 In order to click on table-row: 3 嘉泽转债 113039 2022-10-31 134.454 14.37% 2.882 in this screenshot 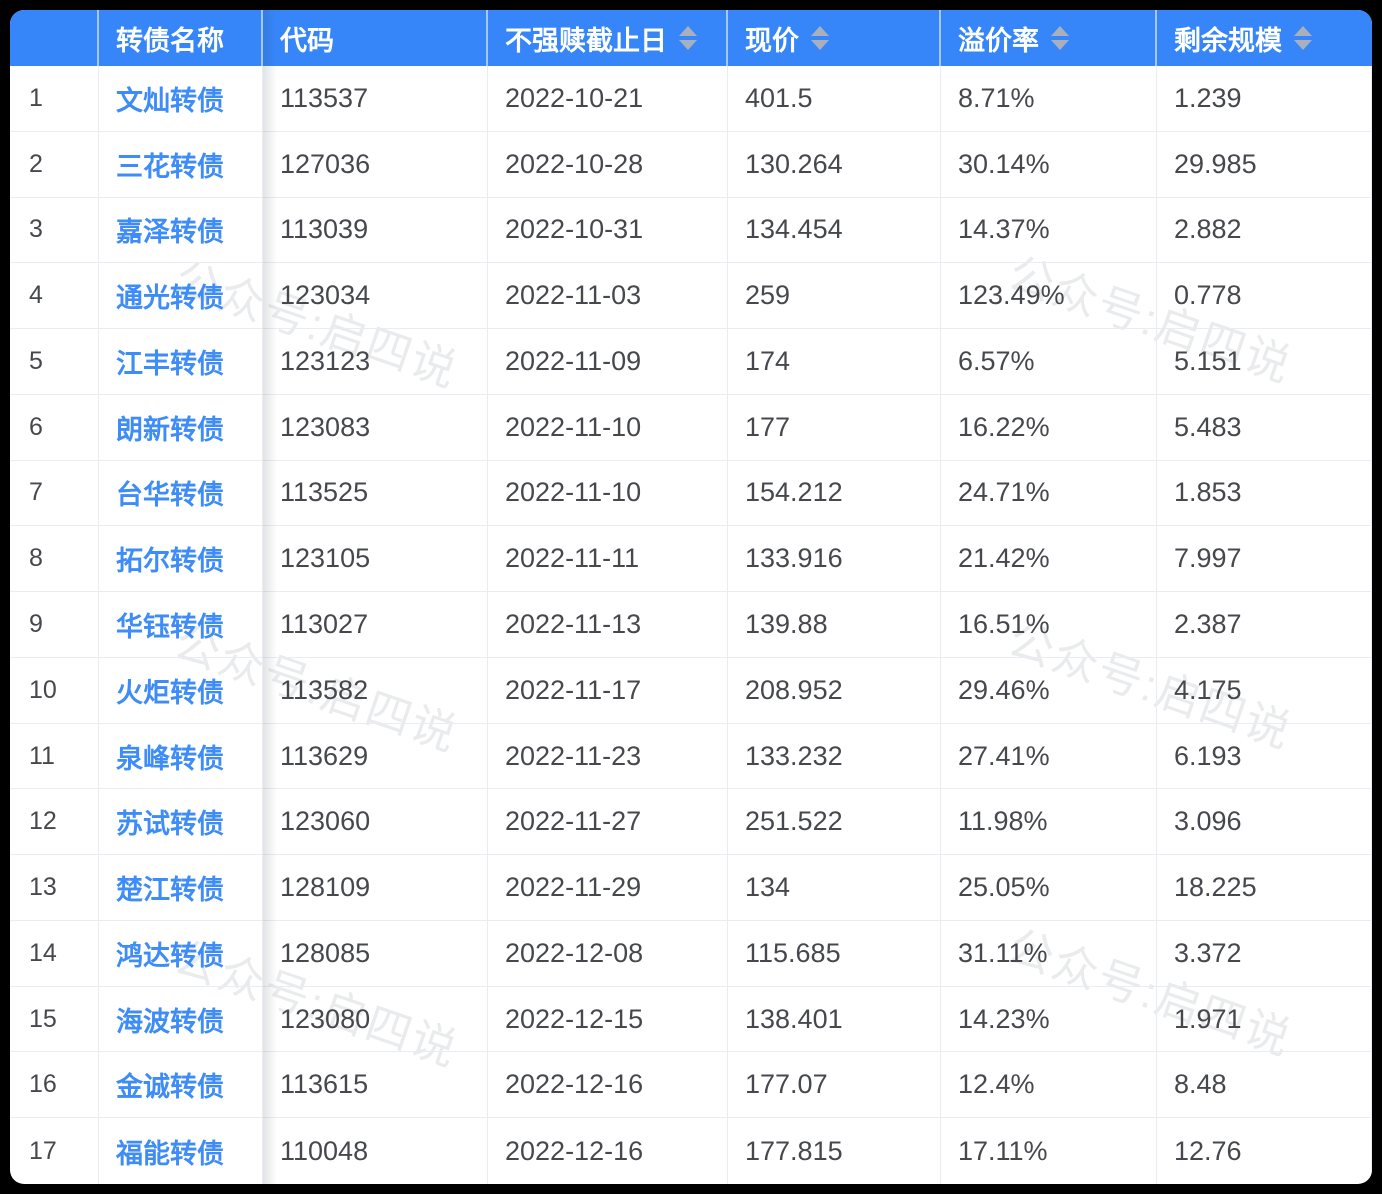, I will do `click(691, 230)`.